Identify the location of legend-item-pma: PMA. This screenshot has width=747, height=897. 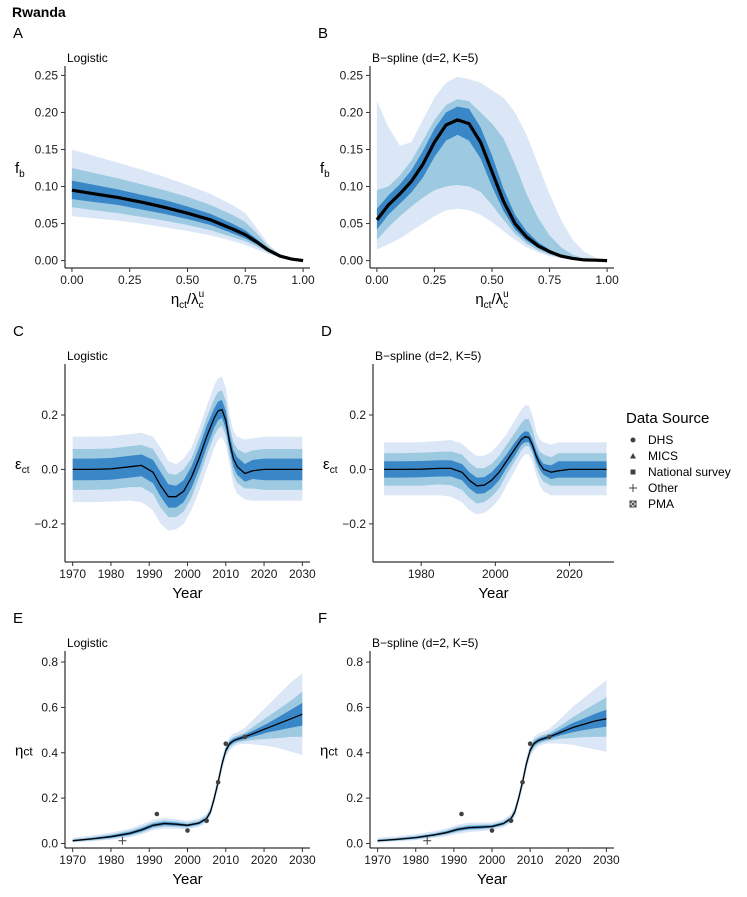
(651, 504).